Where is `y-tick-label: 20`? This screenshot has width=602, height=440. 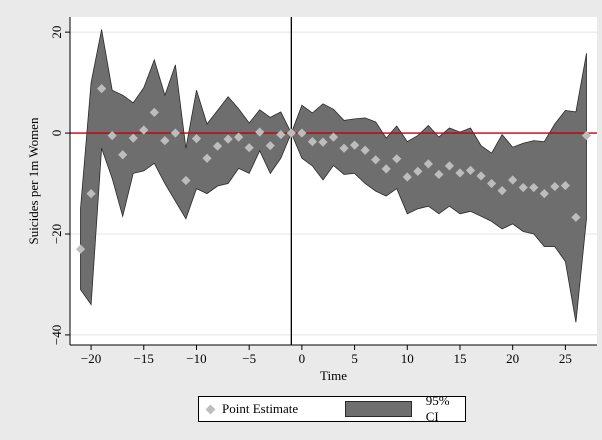
y-tick-label: 20 is located at coordinates (56, 32).